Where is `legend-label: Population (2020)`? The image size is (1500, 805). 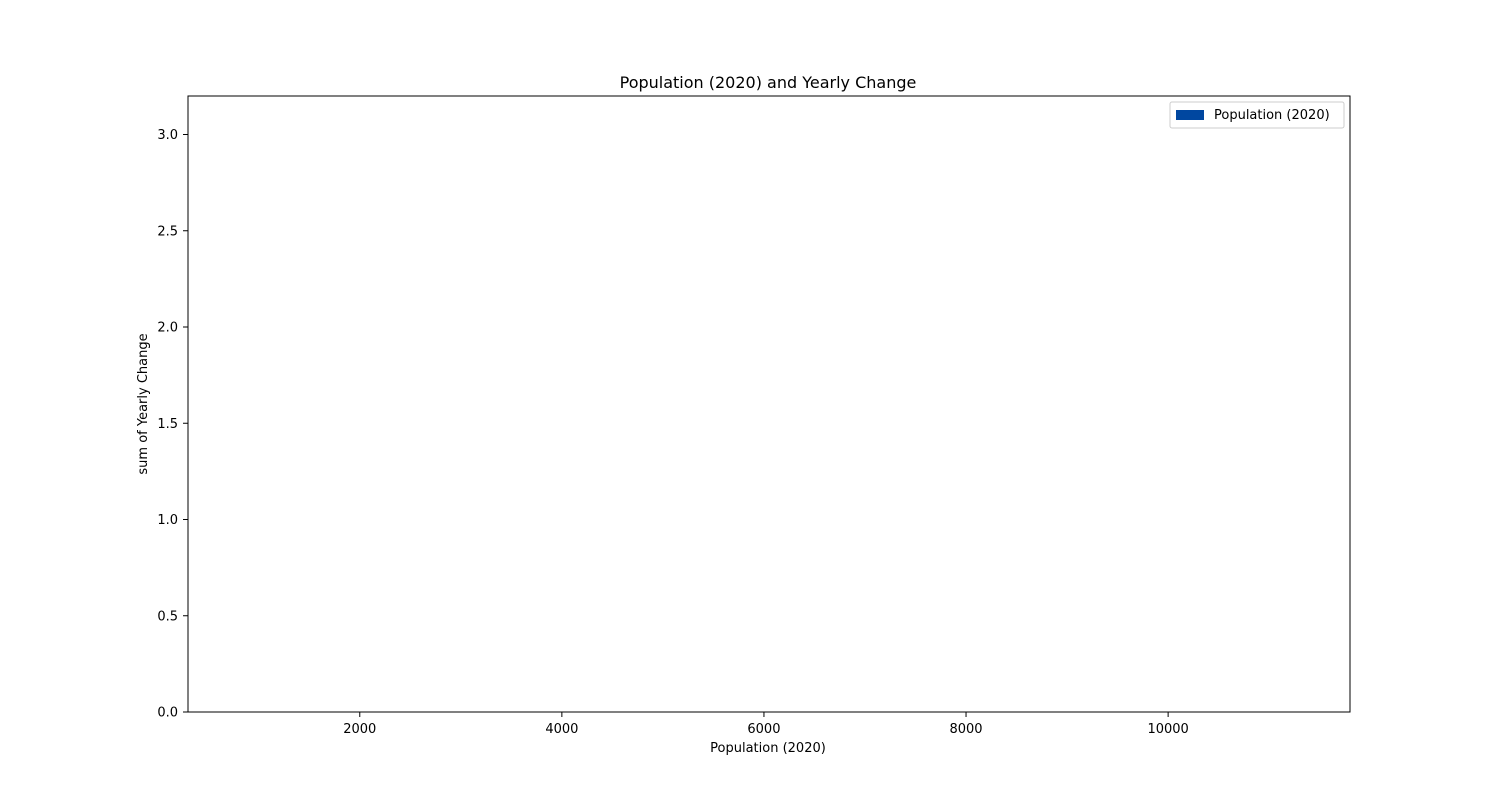
legend-label: Population (2020) is located at coordinates (1272, 115).